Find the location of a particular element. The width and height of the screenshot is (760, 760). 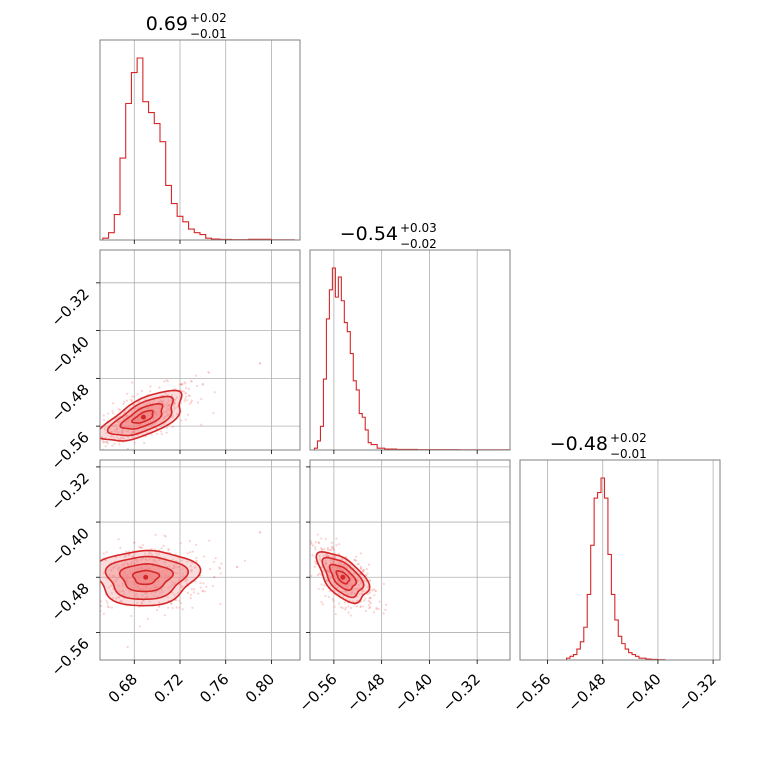

y-tick-label: −0.32 is located at coordinates (70, 491).